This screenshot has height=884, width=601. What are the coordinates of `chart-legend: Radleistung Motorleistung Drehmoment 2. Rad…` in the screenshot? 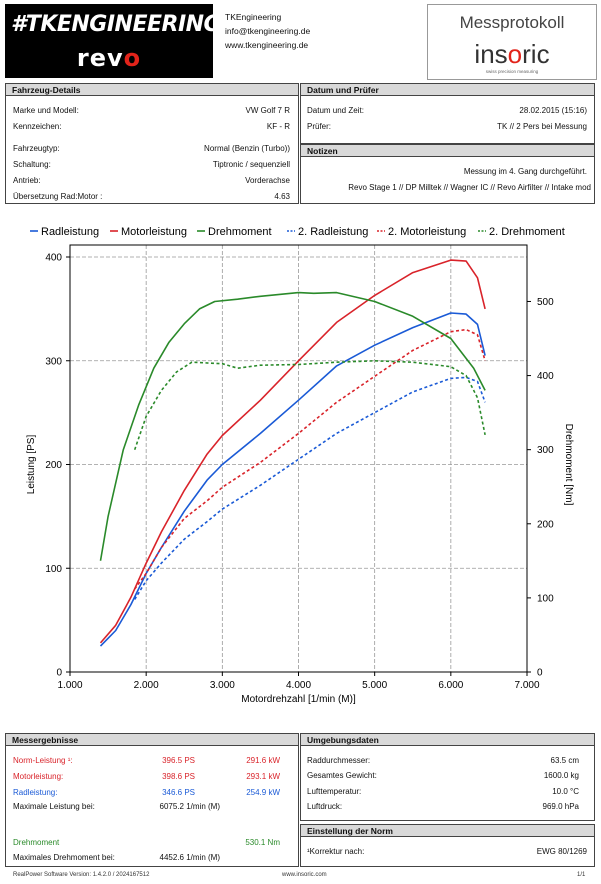 It's located at (297, 232).